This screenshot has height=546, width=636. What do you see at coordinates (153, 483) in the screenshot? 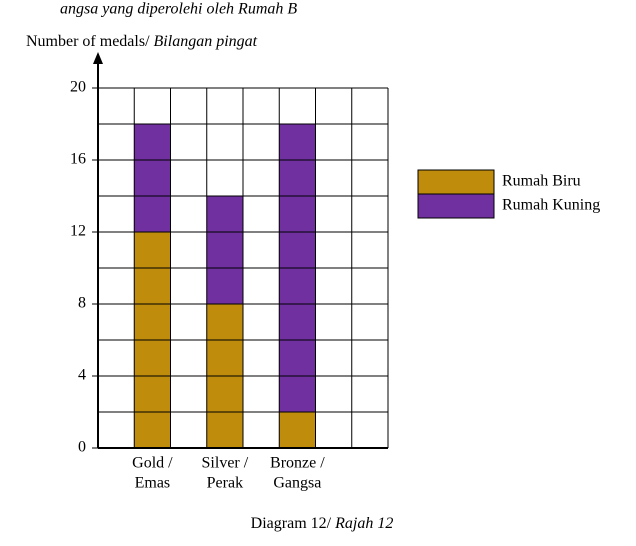
I see `x-tick-label: Emas` at bounding box center [153, 483].